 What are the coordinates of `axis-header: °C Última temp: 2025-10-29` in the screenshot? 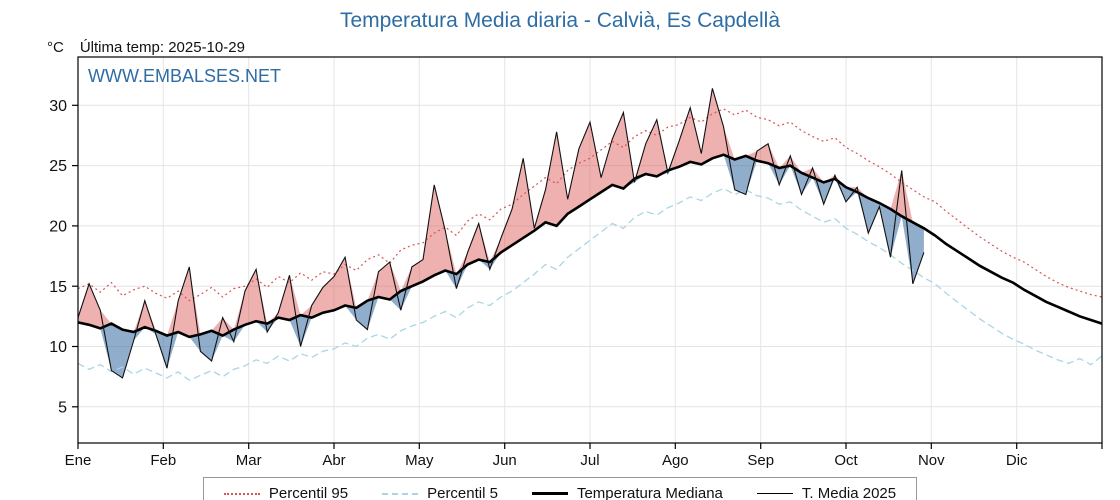 It's located at (146, 47).